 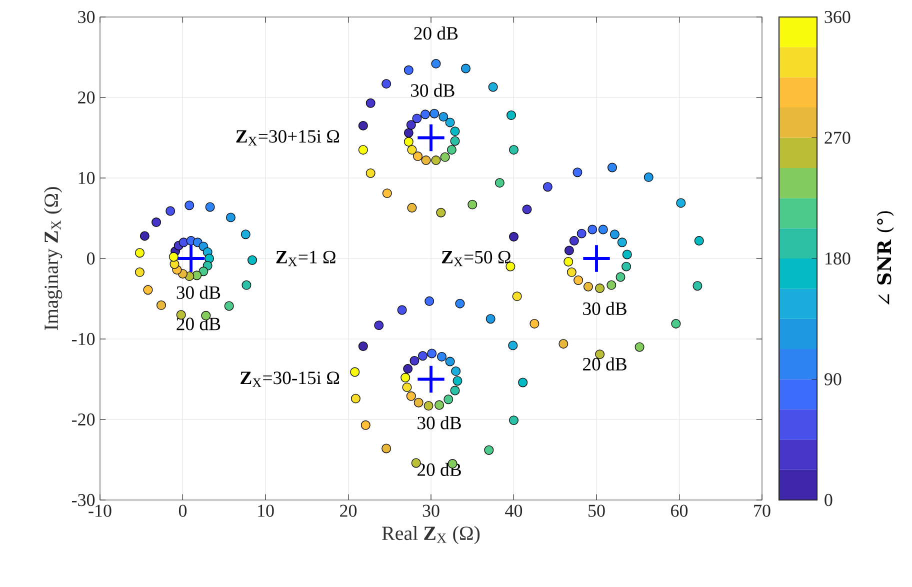 I want to click on color-bar-label: 270, so click(x=837, y=138).